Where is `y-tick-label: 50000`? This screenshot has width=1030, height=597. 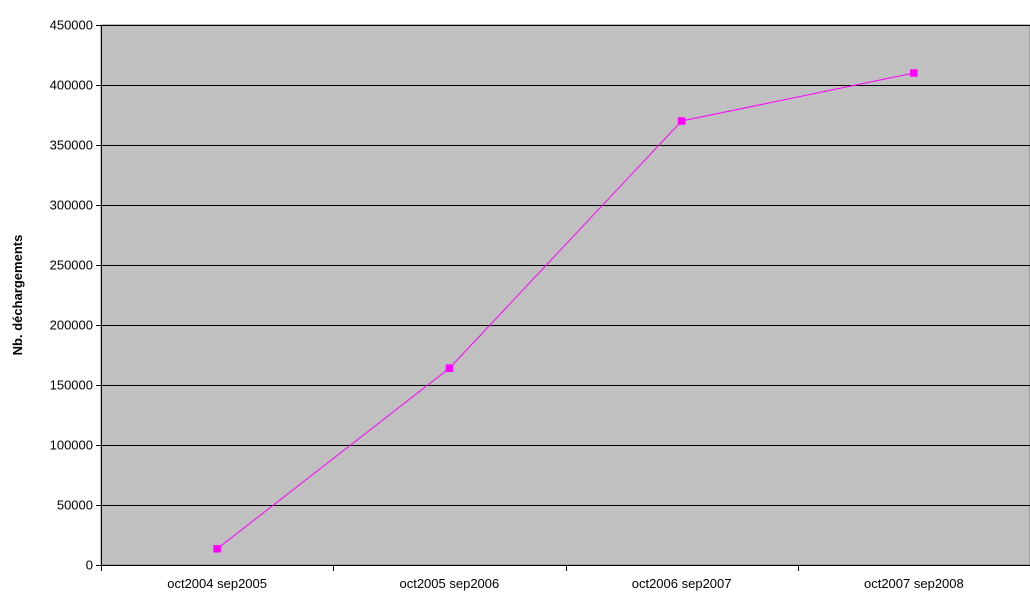 y-tick-label: 50000 is located at coordinates (75, 505).